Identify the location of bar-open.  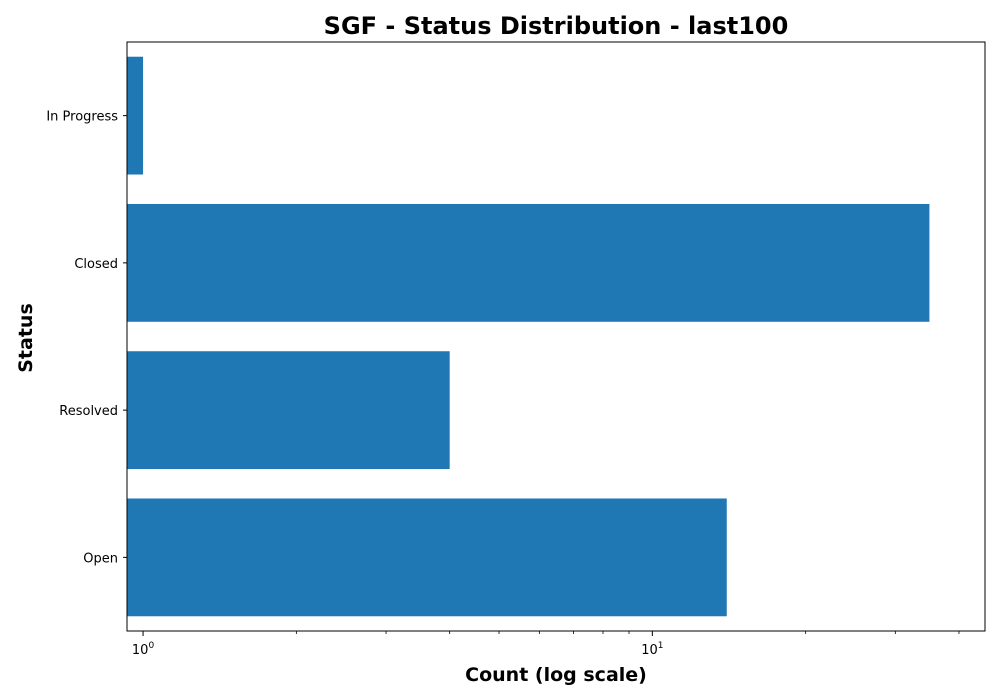
(427, 557).